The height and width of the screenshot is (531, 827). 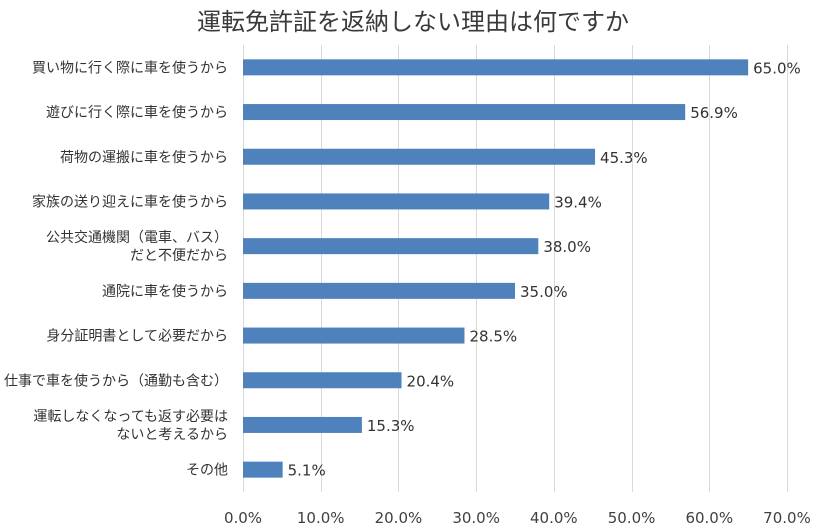 I want to click on category-label: 遊びに行く際に車を使うから, so click(x=137, y=112).